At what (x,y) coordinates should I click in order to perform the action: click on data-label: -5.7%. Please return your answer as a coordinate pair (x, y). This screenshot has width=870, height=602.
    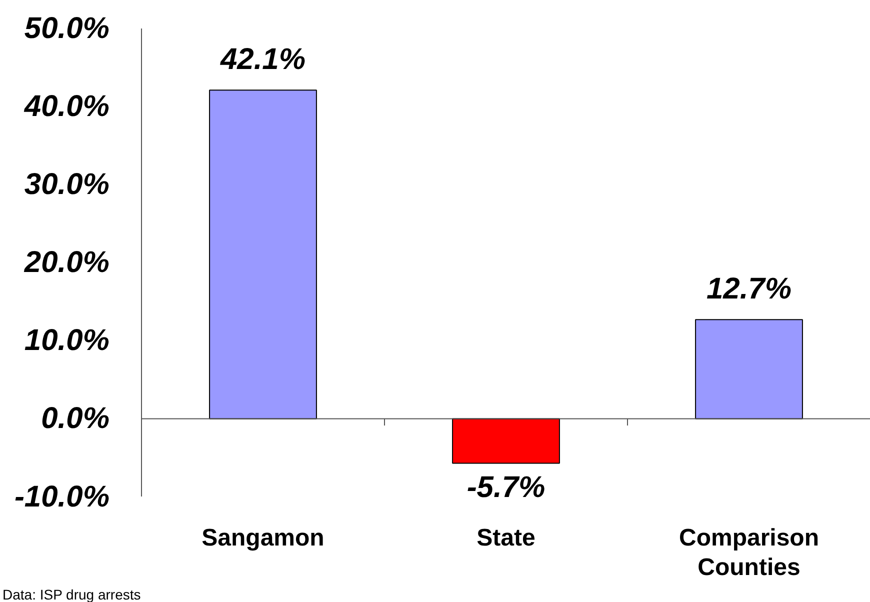
    Looking at the image, I should click on (506, 487).